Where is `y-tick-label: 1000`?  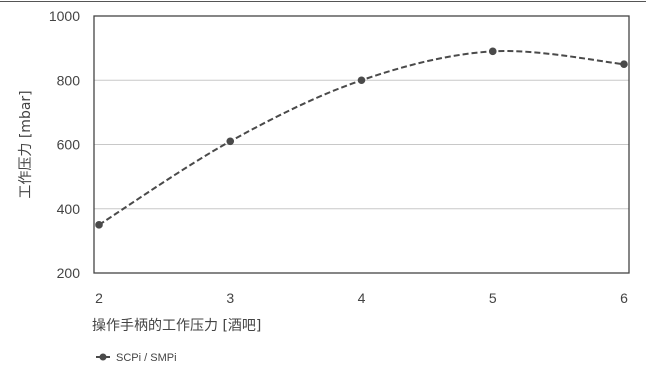
y-tick-label: 1000 is located at coordinates (64, 16).